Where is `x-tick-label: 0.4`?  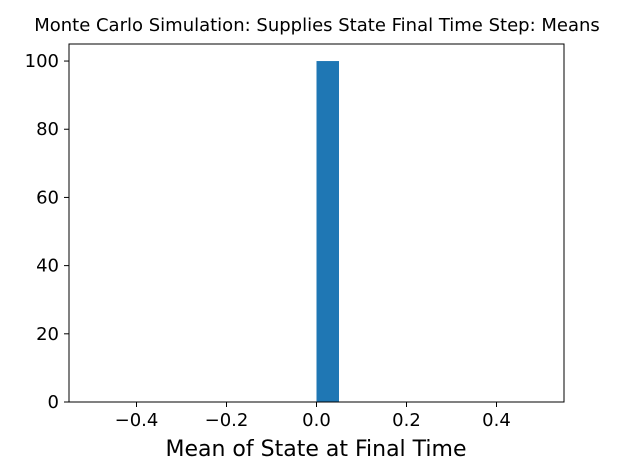 x-tick-label: 0.4 is located at coordinates (496, 420).